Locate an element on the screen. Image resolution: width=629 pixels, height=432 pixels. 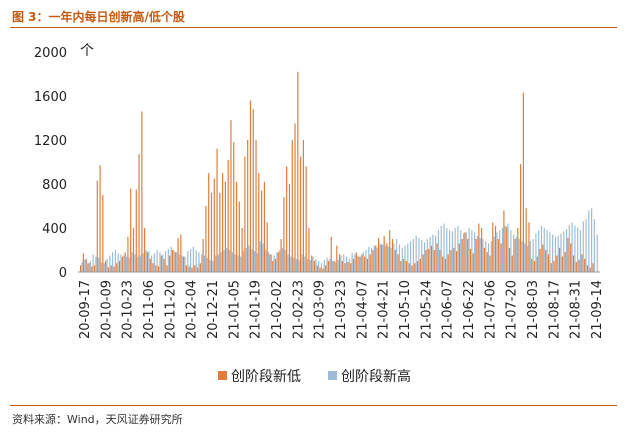
legend-label-high: 创阶段新高 is located at coordinates (376, 376).